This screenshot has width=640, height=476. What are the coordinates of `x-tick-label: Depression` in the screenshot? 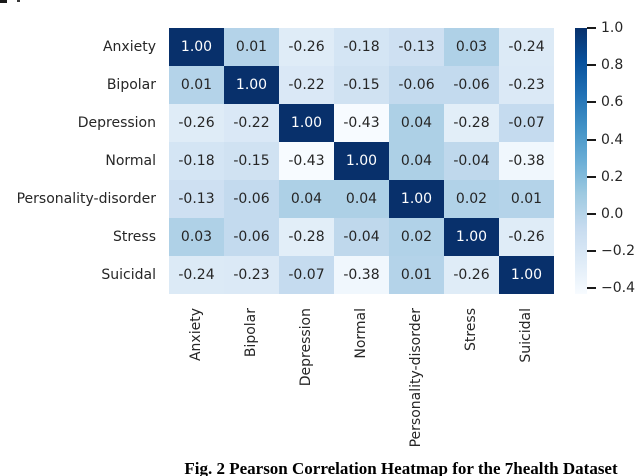 It's located at (306, 347).